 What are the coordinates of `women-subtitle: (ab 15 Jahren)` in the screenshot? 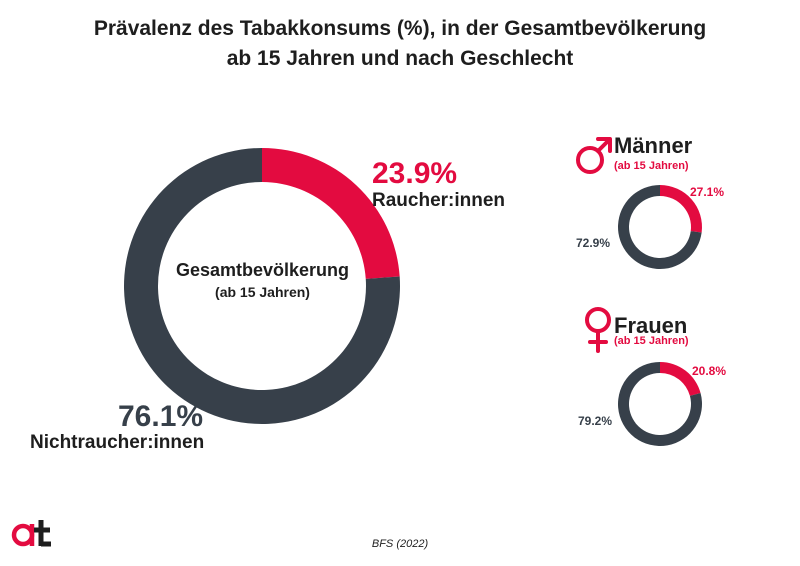 It's located at (651, 341).